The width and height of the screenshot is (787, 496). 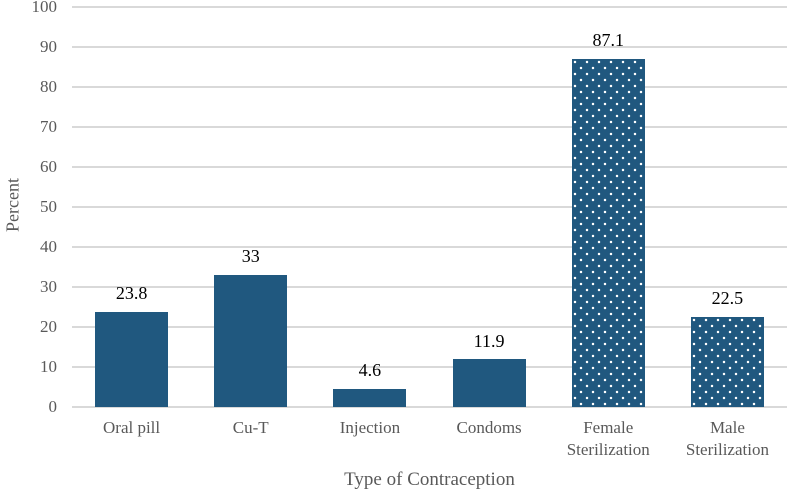 I want to click on bar-male-sterilization, so click(x=727, y=362).